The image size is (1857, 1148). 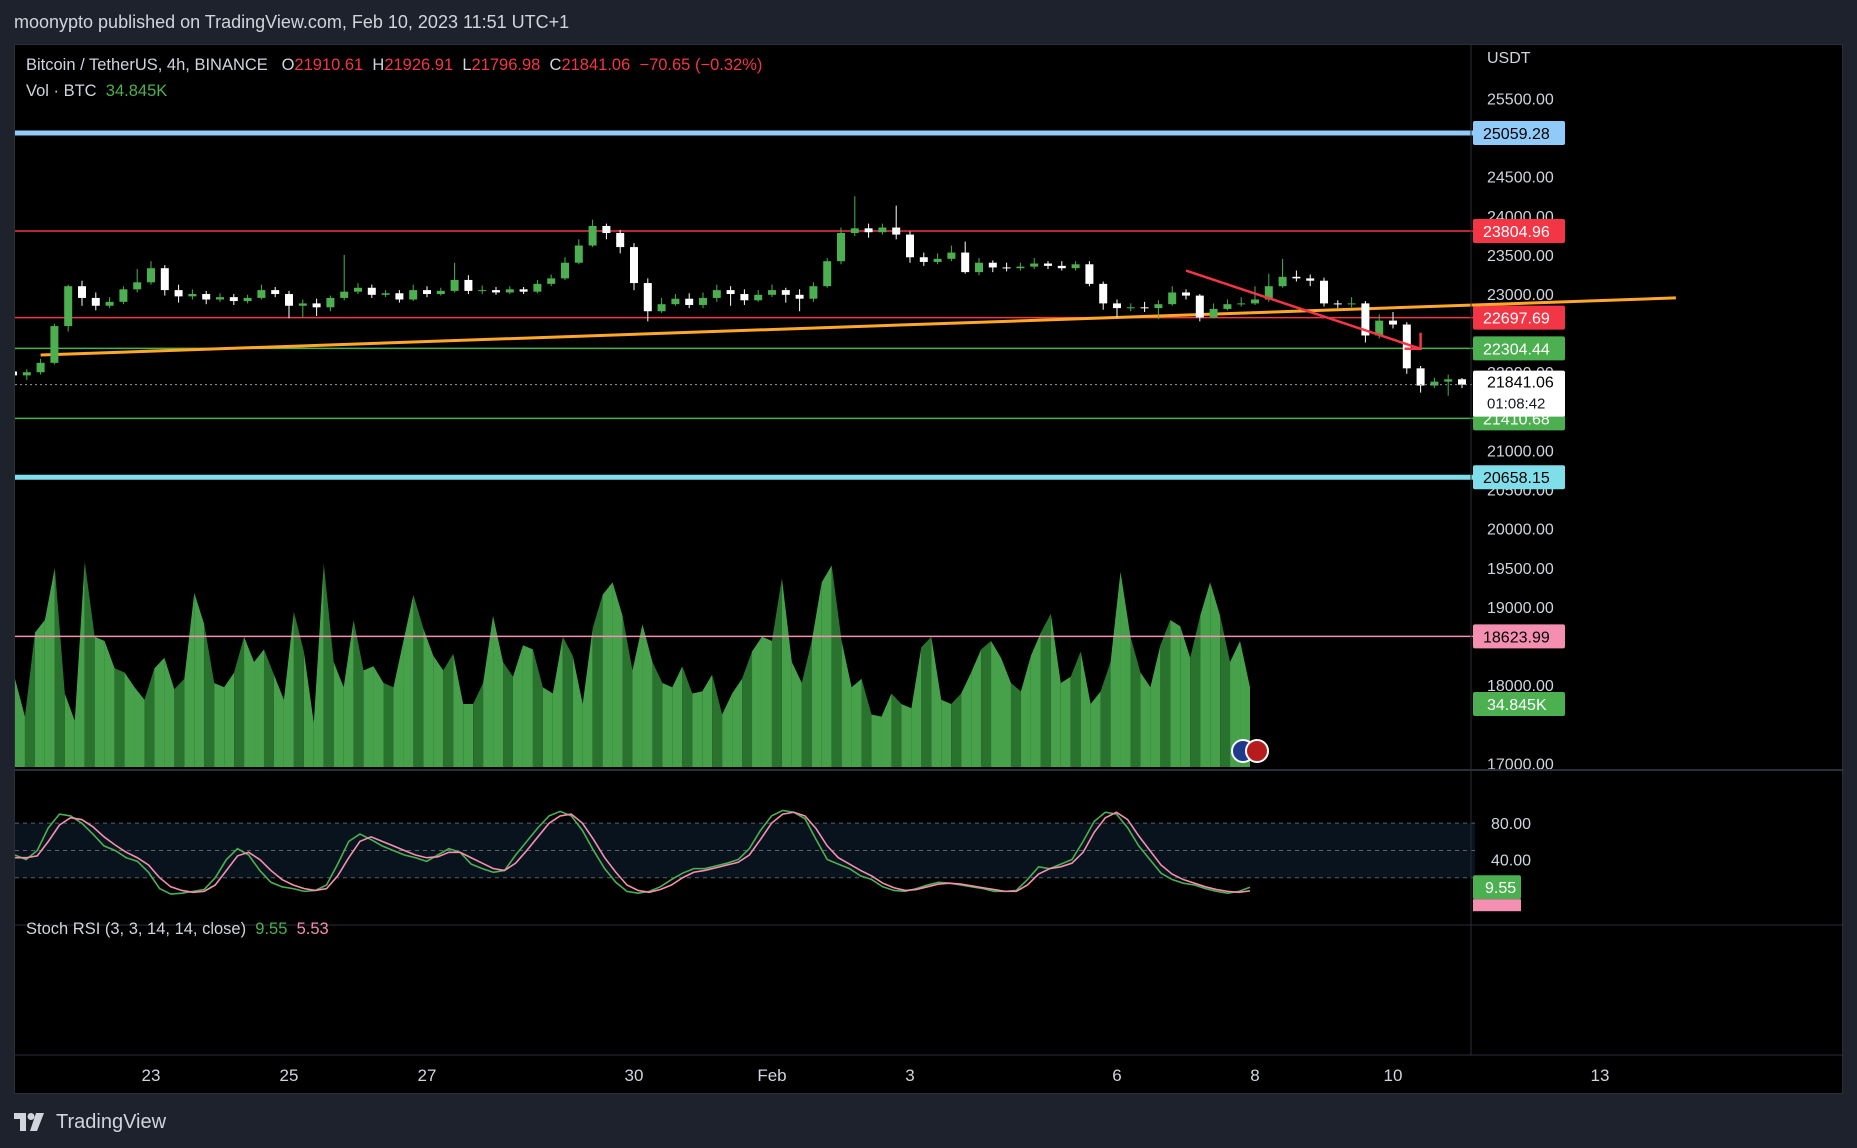 What do you see at coordinates (1511, 824) in the screenshot?
I see `stoch-tick-label: 80.00` at bounding box center [1511, 824].